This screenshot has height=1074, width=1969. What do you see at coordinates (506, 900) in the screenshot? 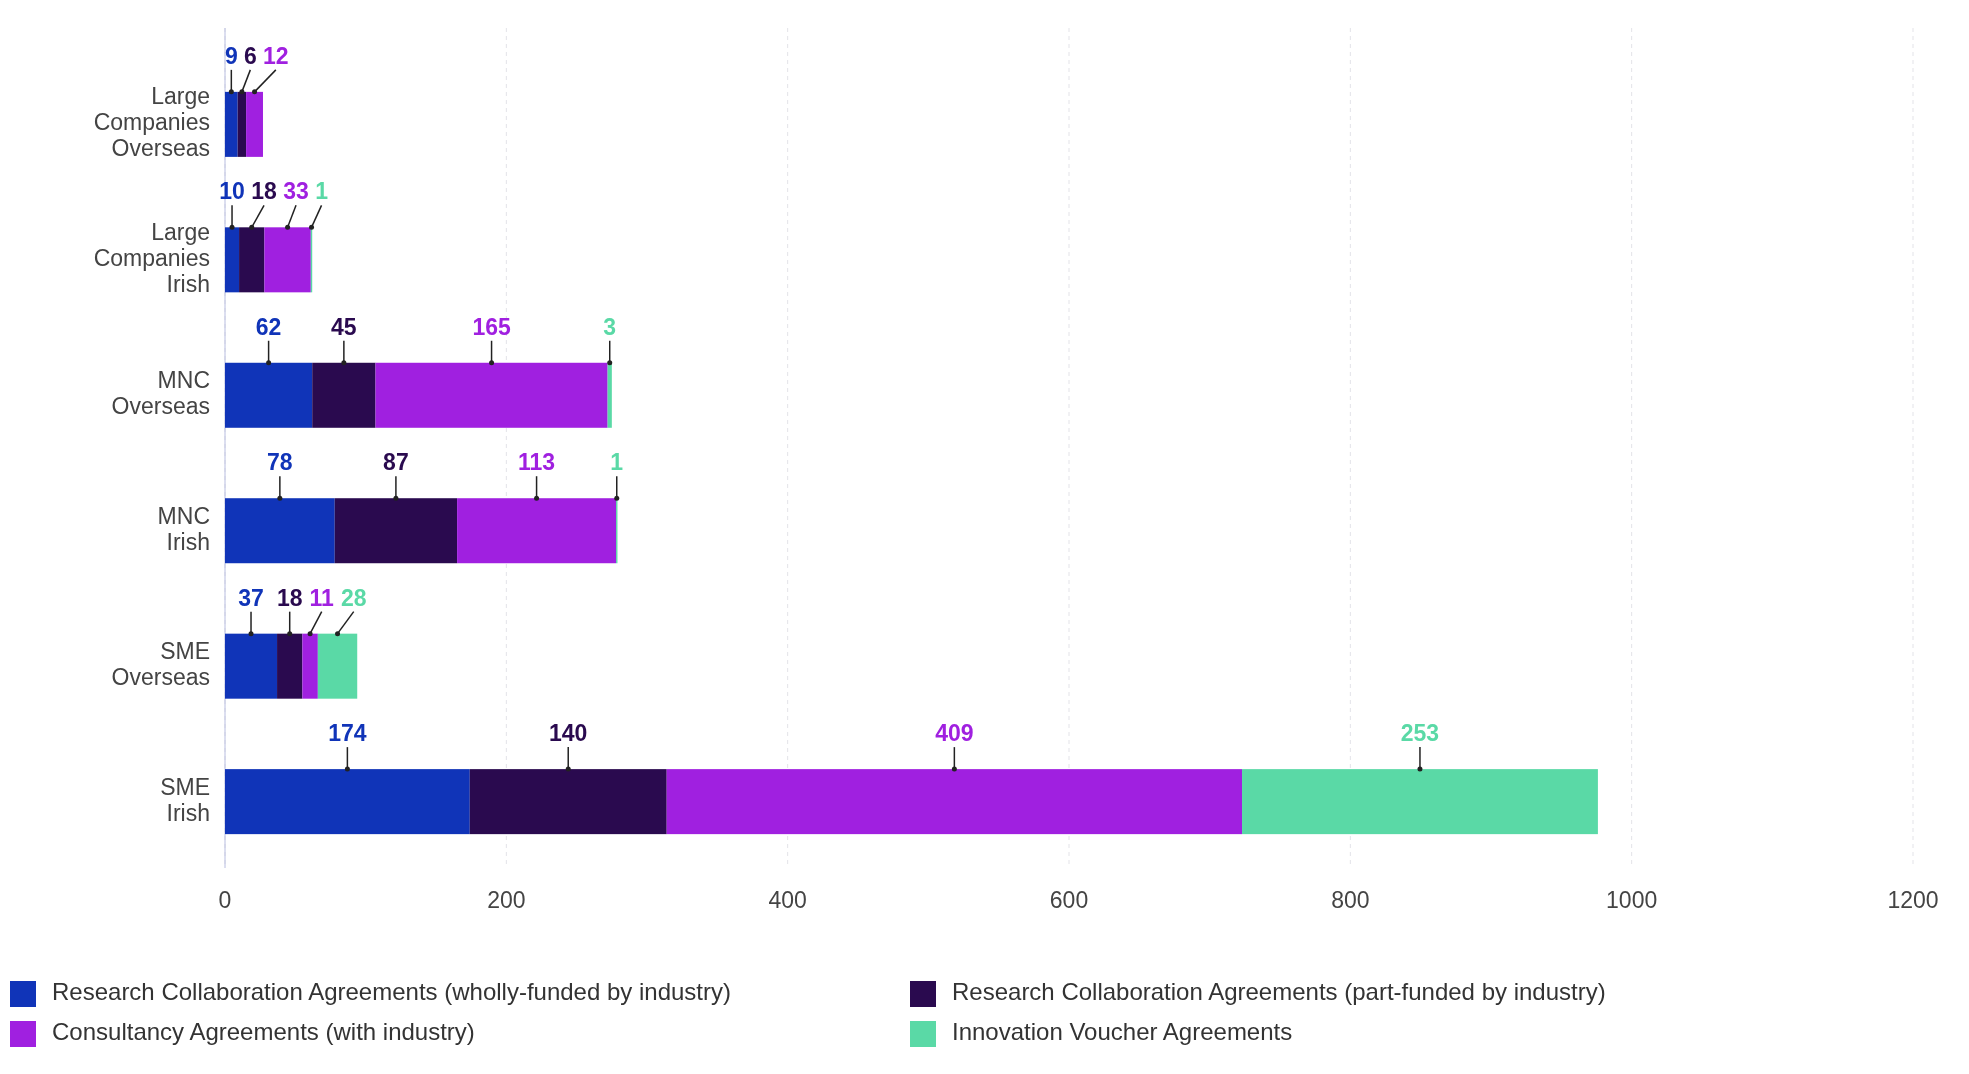
I see `x-tick-label: 200` at bounding box center [506, 900].